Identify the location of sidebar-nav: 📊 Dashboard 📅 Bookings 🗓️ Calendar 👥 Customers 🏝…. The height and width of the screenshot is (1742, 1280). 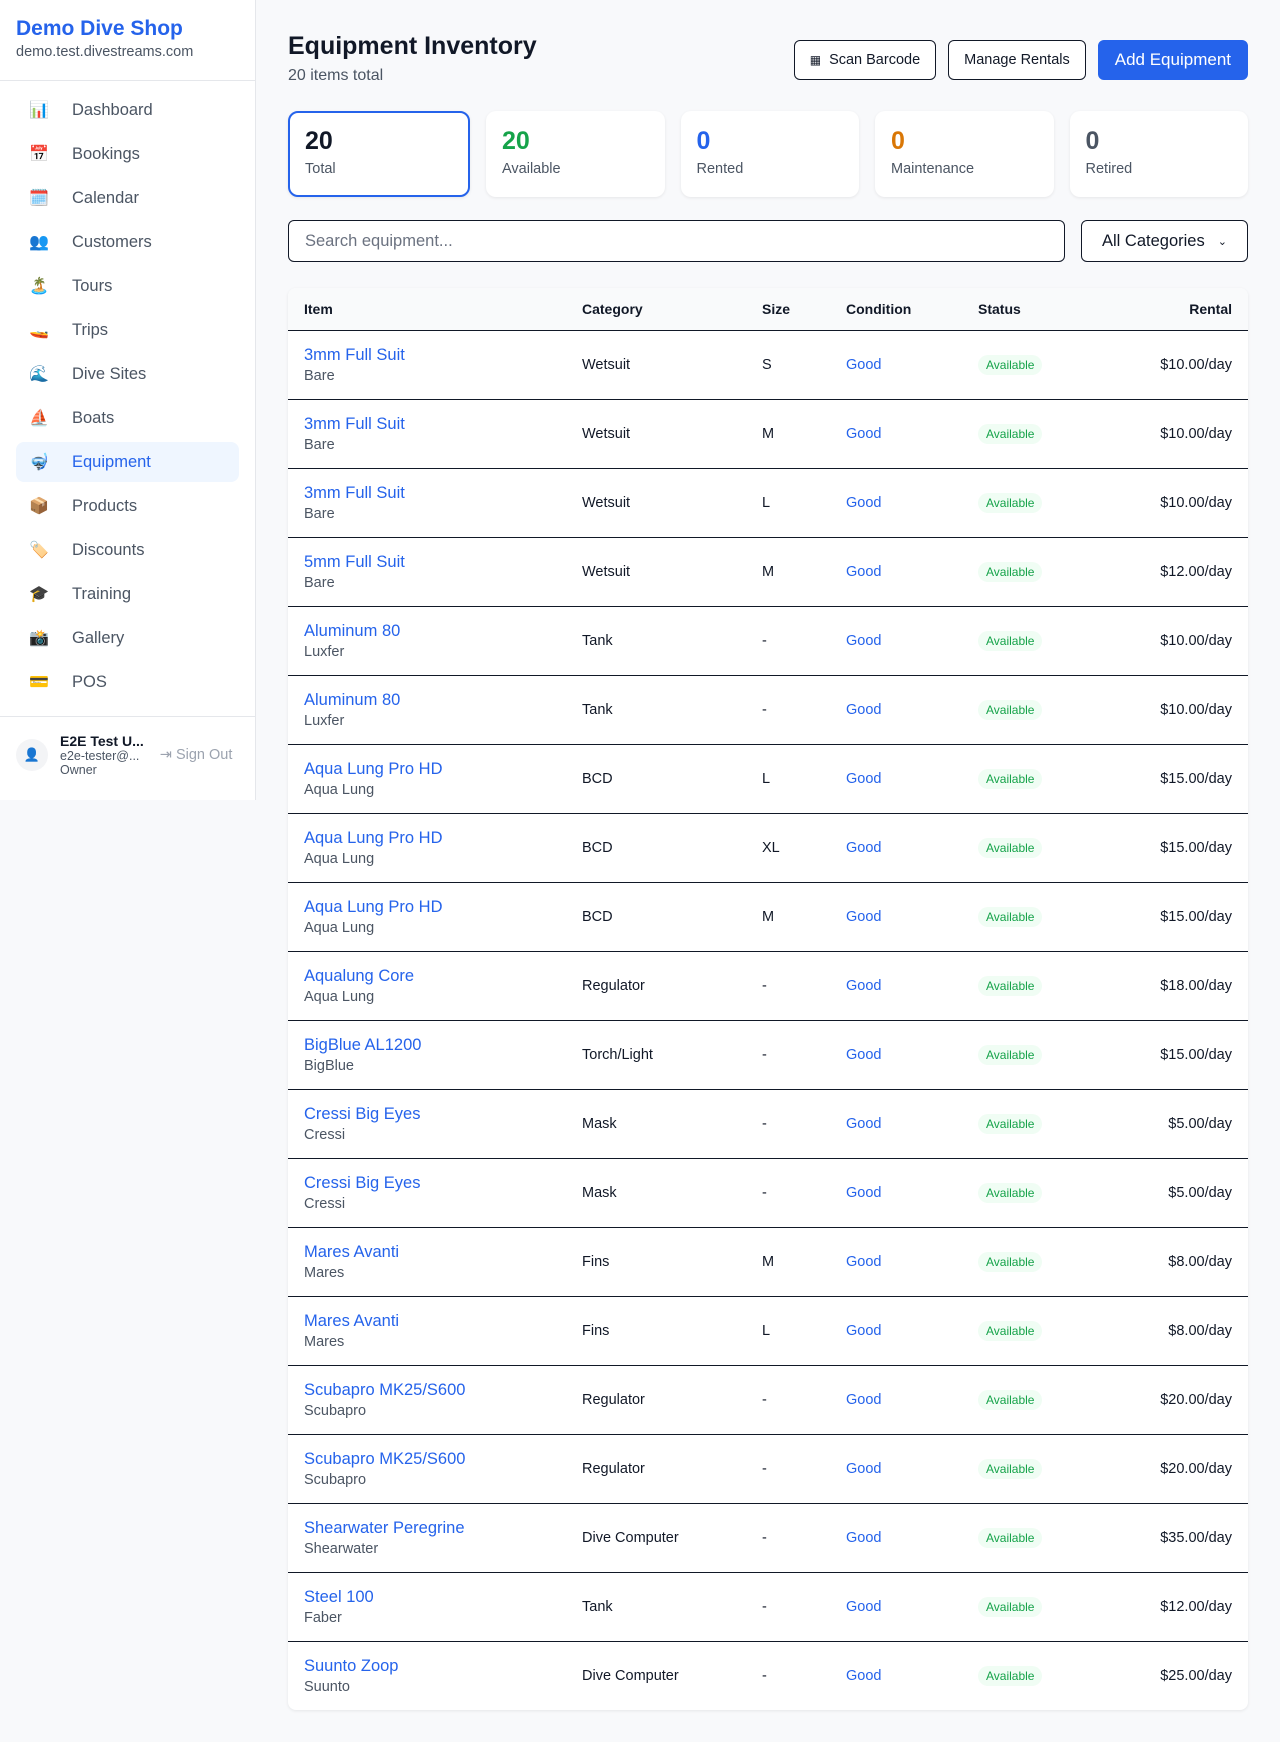
(127, 398).